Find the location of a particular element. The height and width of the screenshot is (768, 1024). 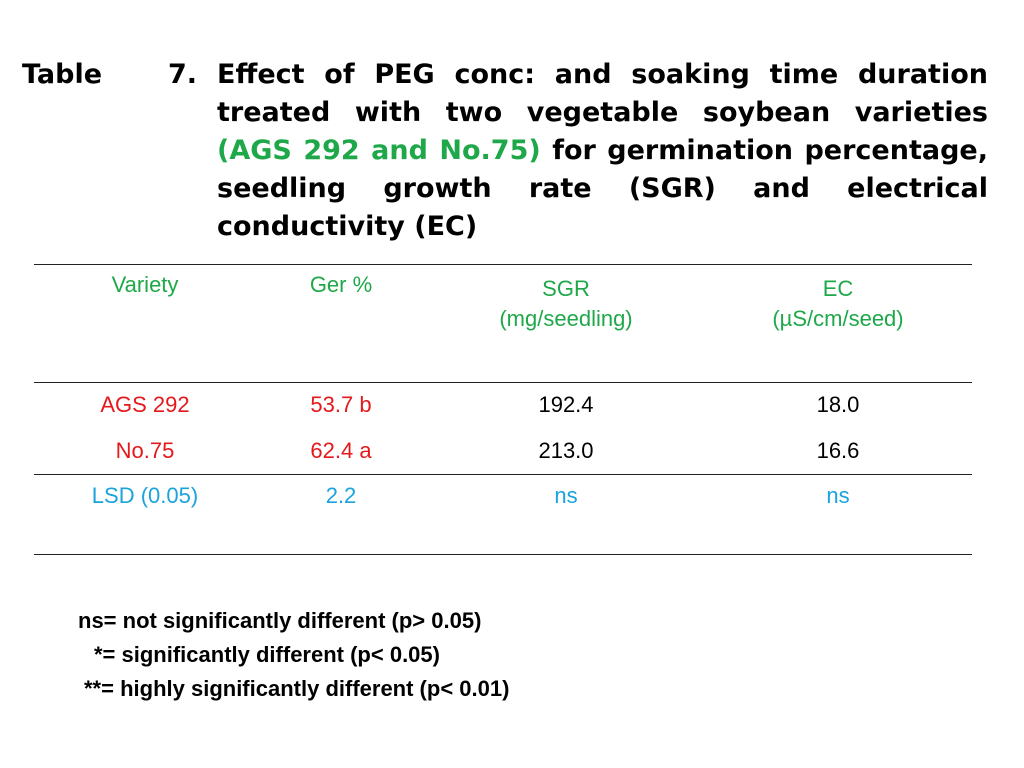

row-1-sgr: 192.4 is located at coordinates (566, 404).